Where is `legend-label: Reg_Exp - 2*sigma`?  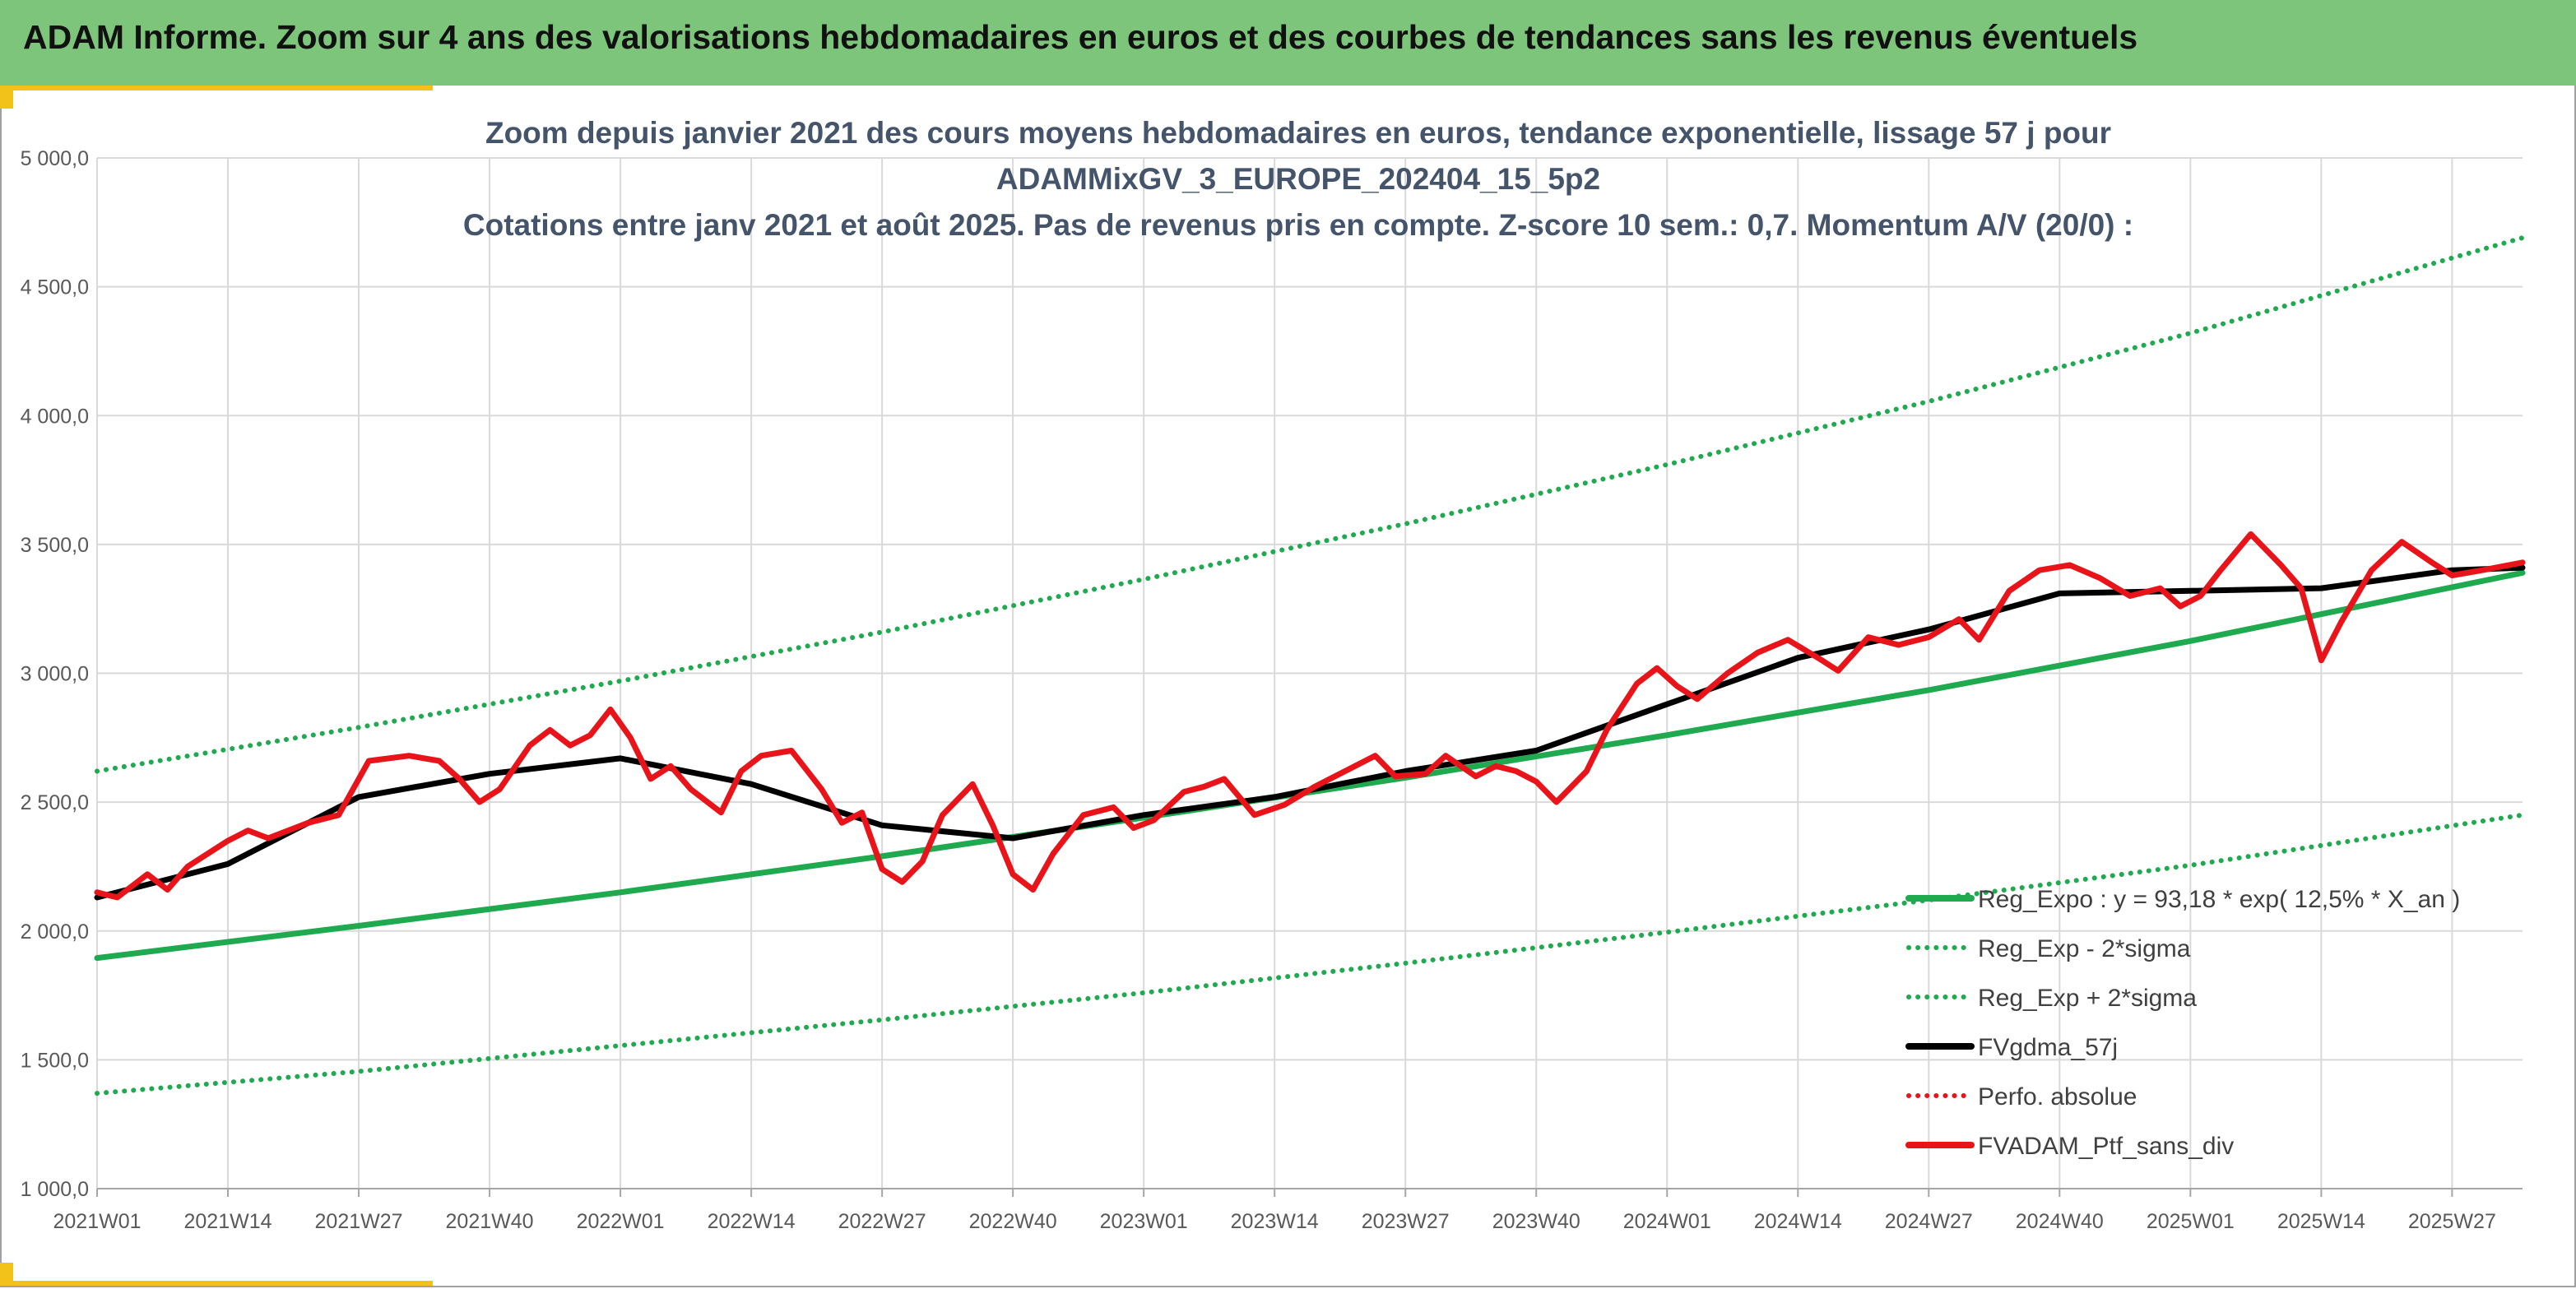
legend-label: Reg_Exp - 2*sigma is located at coordinates (2084, 948).